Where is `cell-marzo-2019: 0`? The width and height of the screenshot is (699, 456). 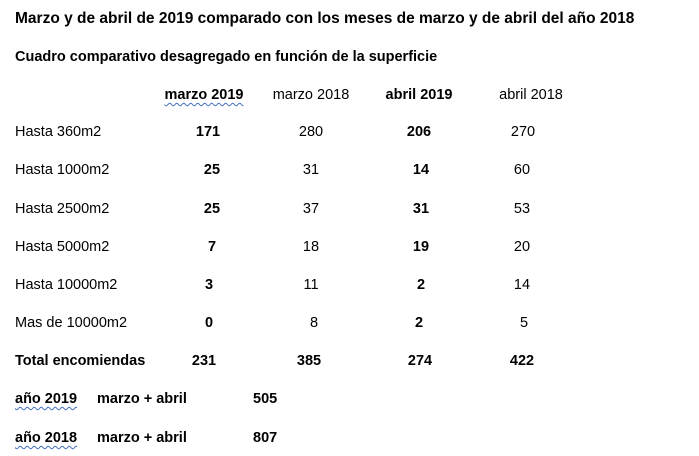
cell-marzo-2019: 0 is located at coordinates (209, 323).